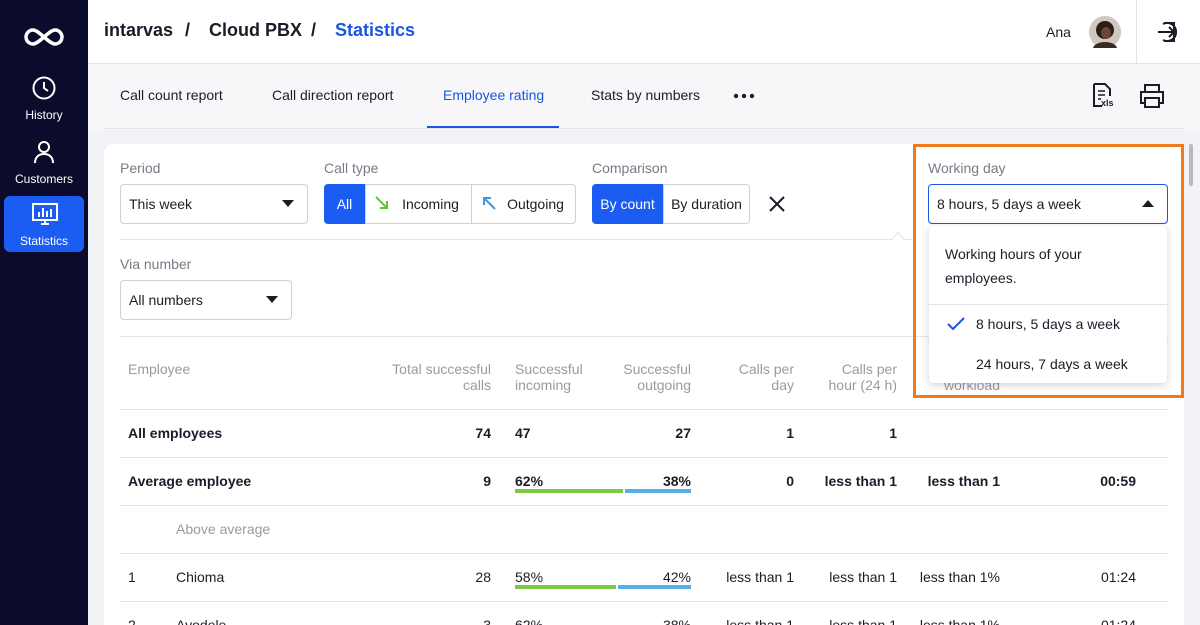  Describe the element at coordinates (487, 481) in the screenshot. I see `cell: 9` at that location.